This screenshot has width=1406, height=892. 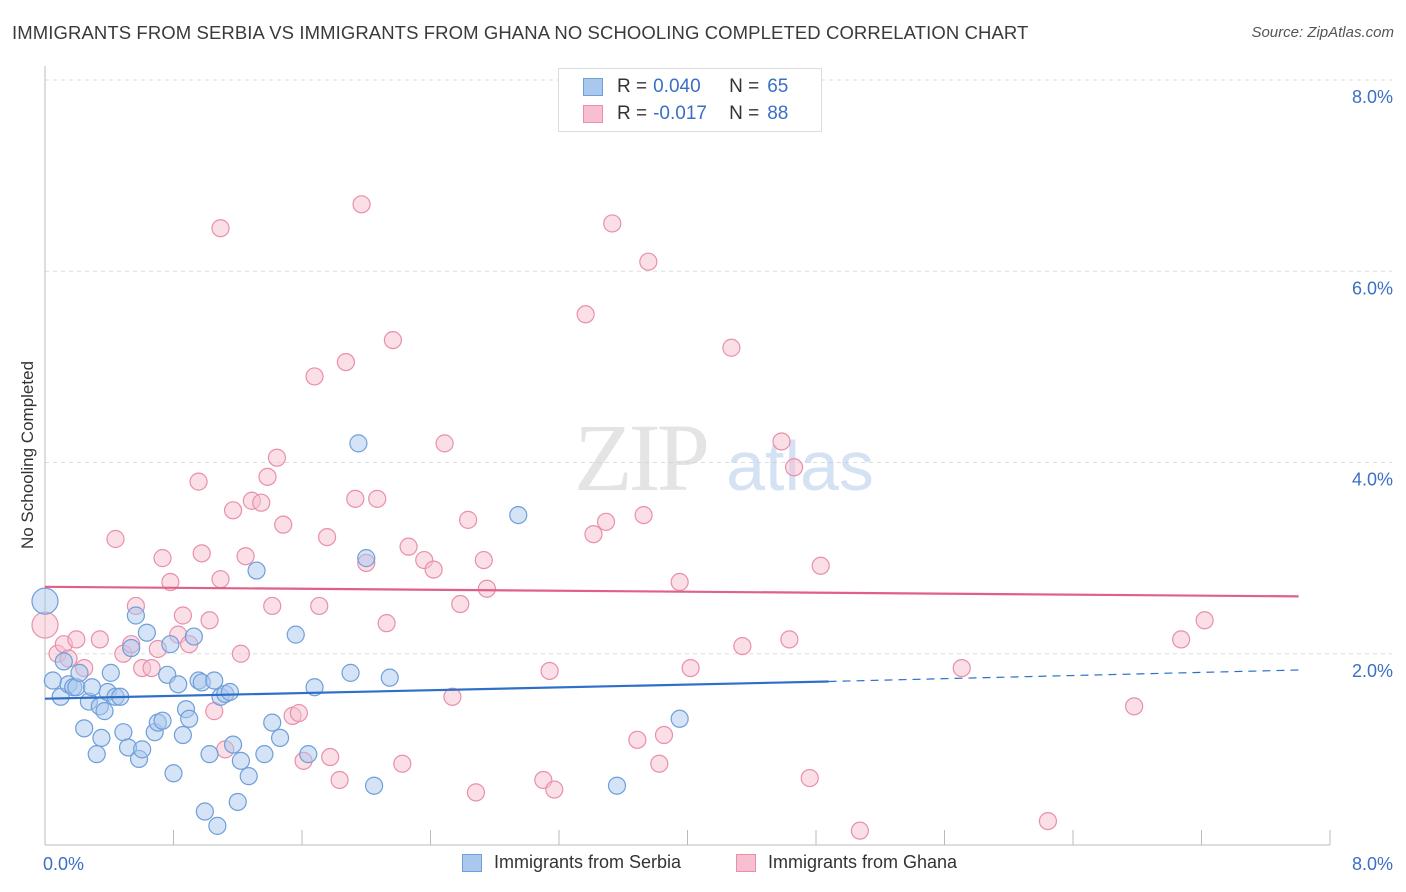 What do you see at coordinates (677, 86) in the screenshot?
I see `serbia-r-value: 0.040` at bounding box center [677, 86].